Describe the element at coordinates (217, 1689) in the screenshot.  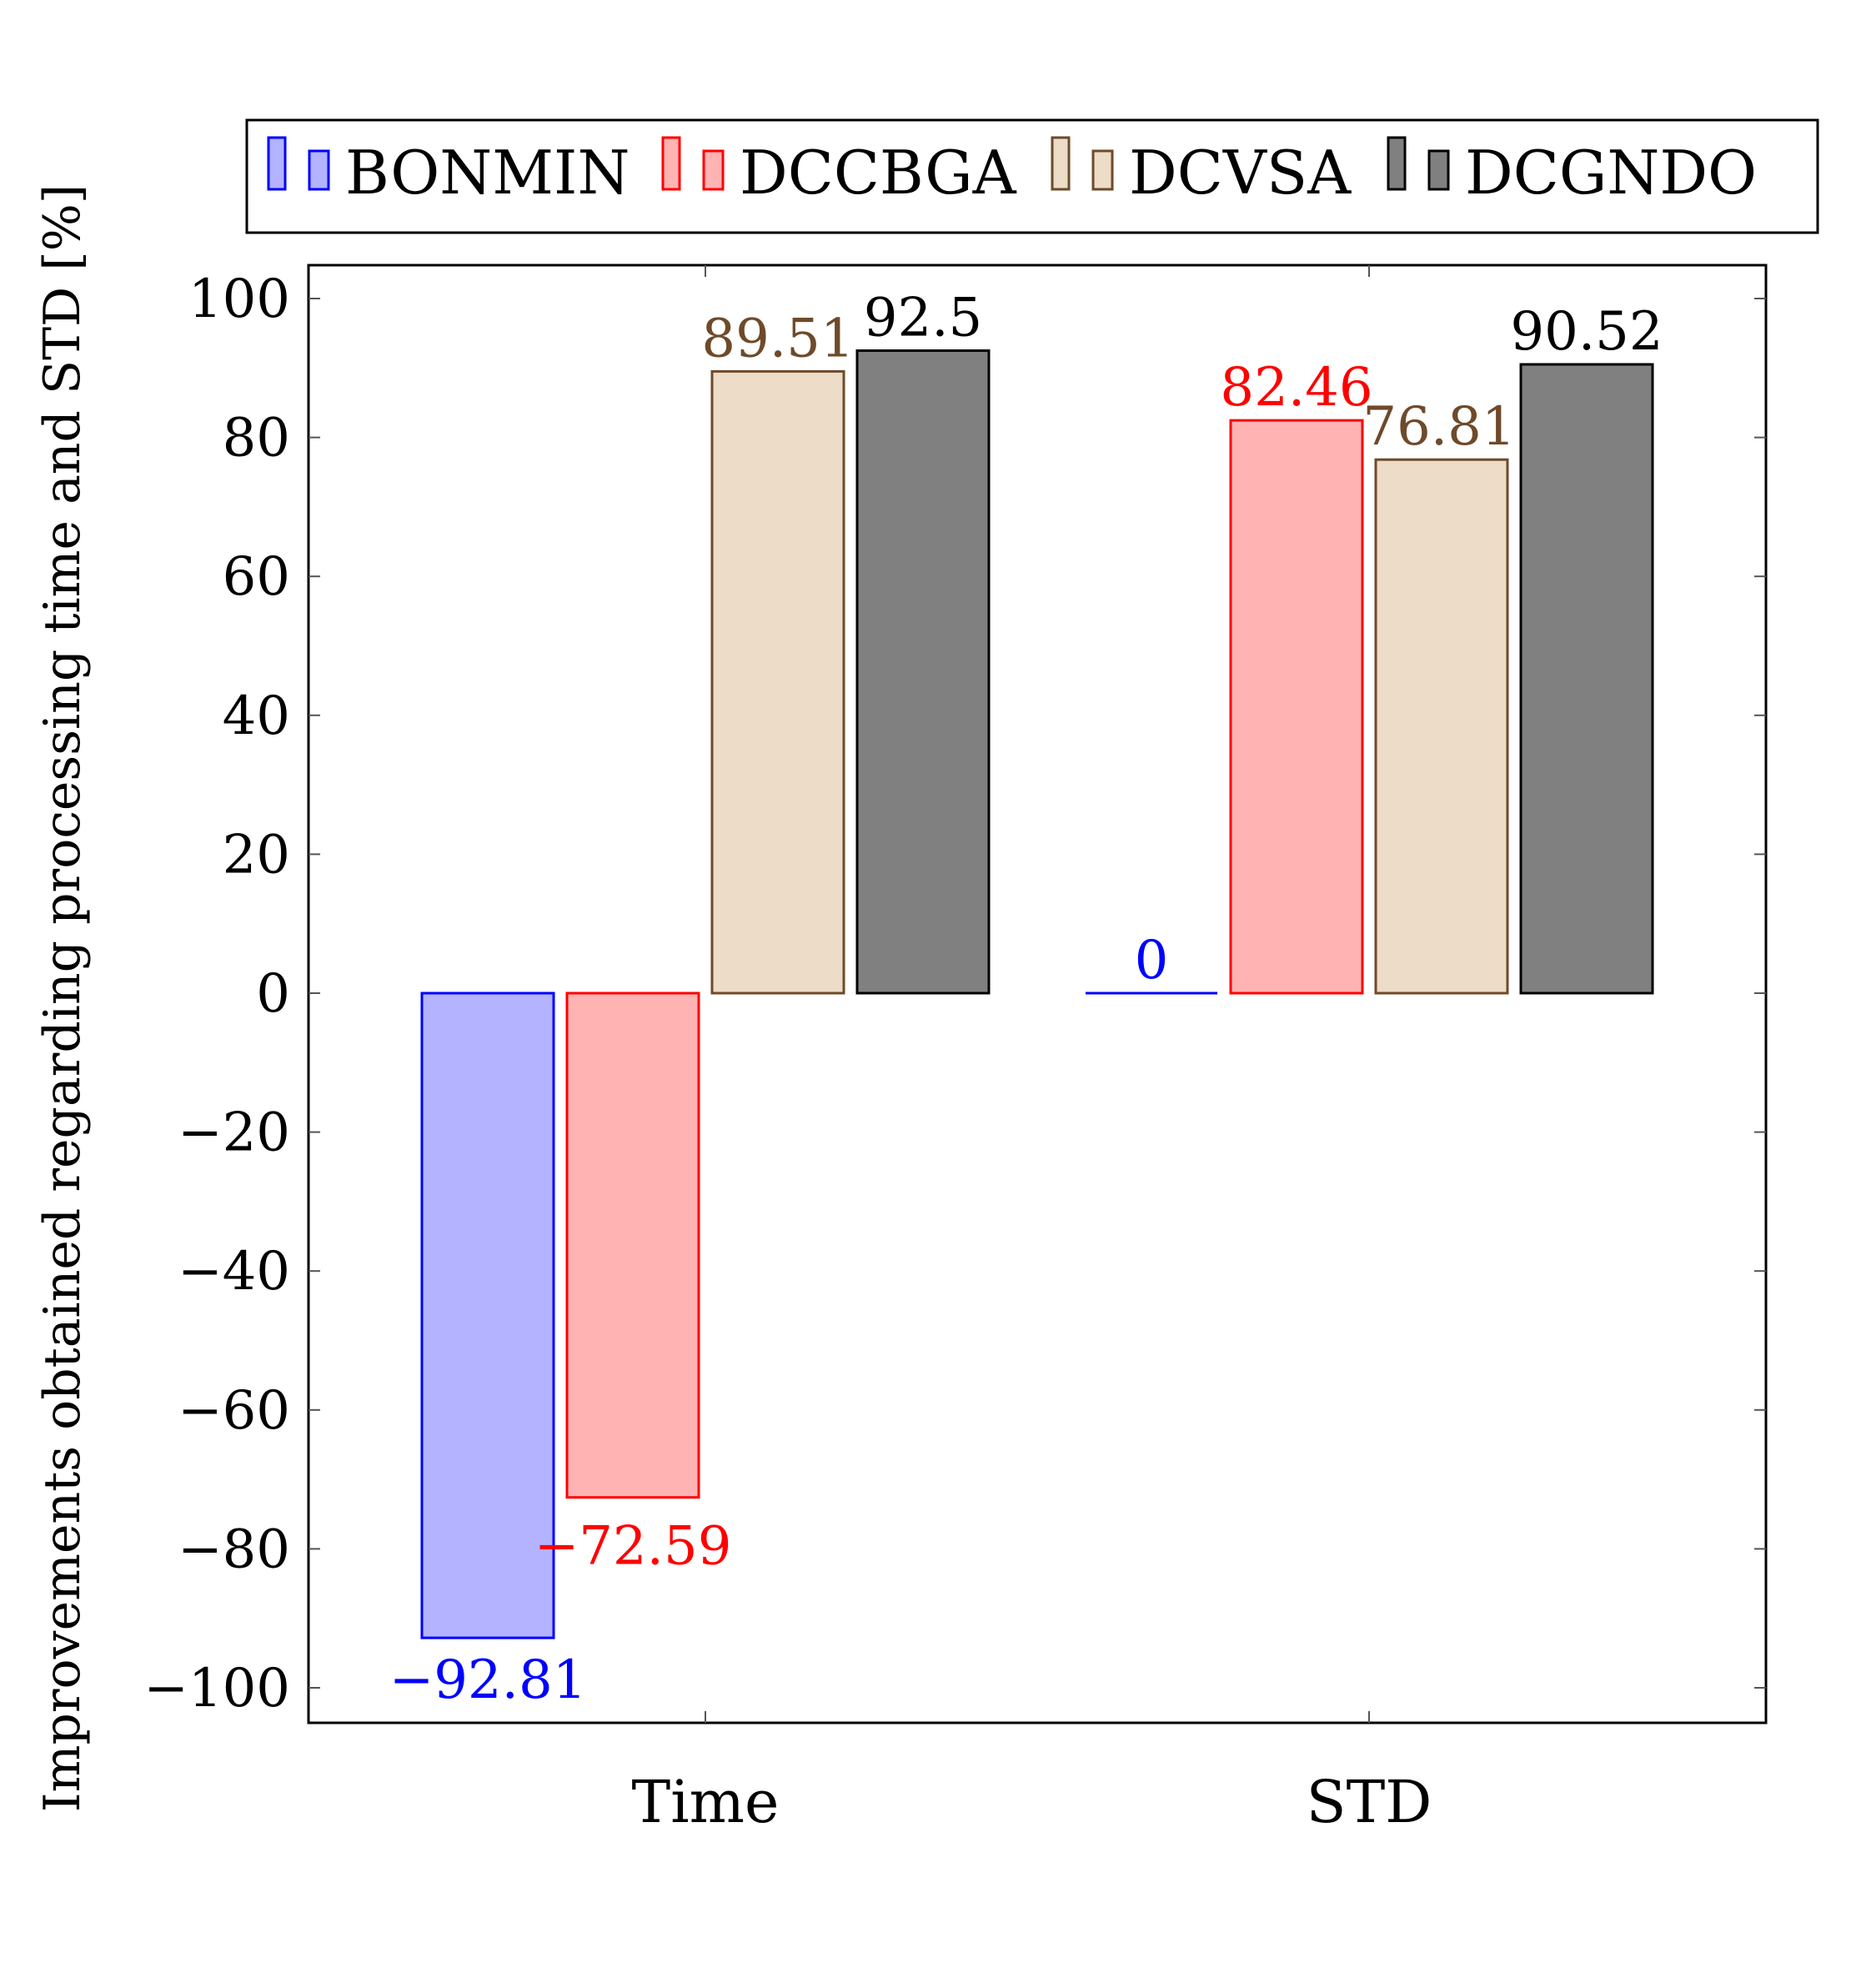
I see `y-tick-label: −100` at that location.